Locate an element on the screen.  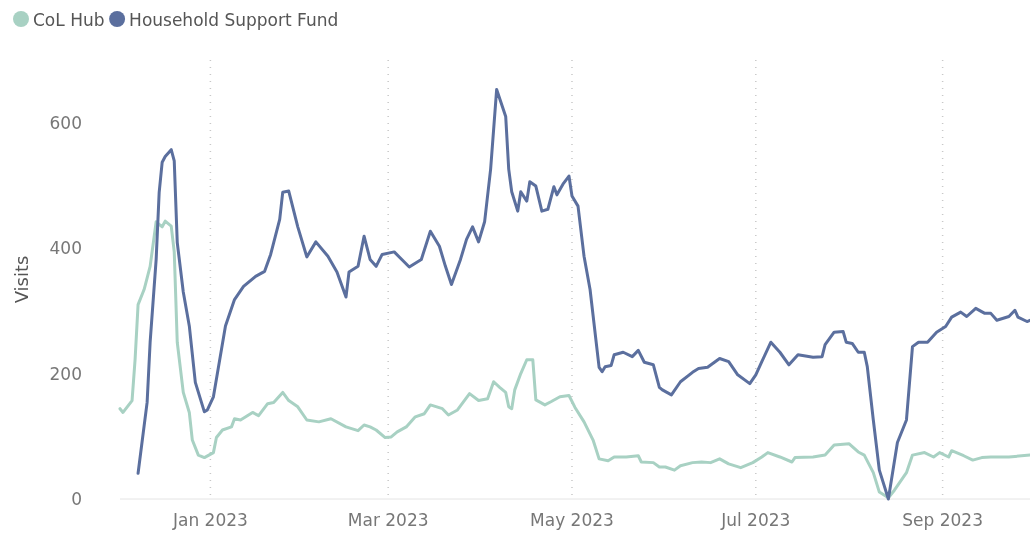
x-tick-label: Jul 2023 is located at coordinates (755, 520).